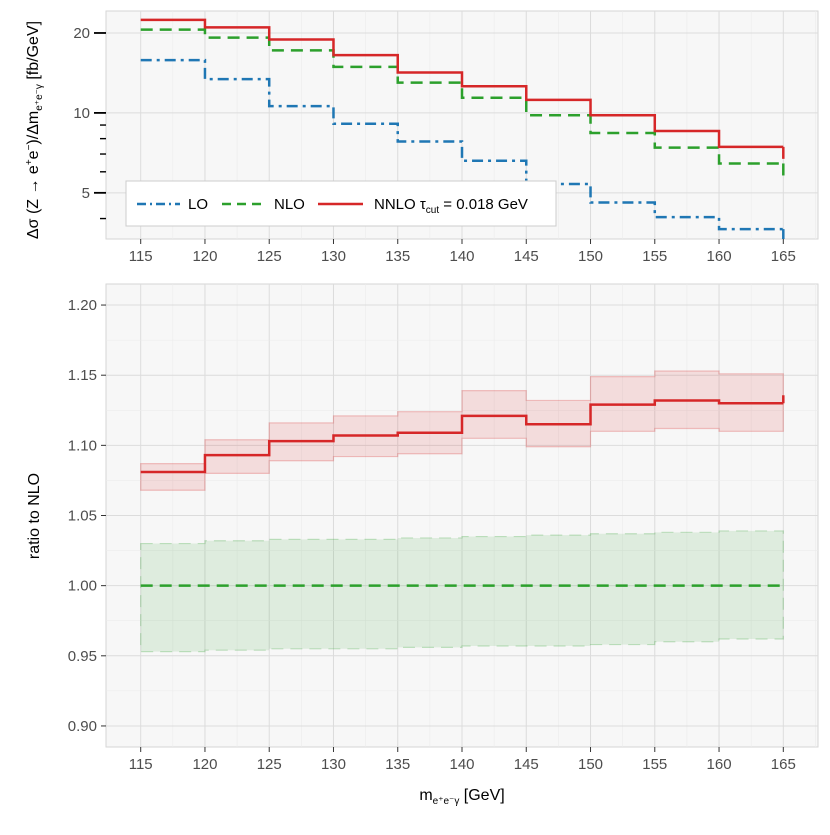  Describe the element at coordinates (269, 764) in the screenshot. I see `bottom-x-tick-label: 125` at that location.